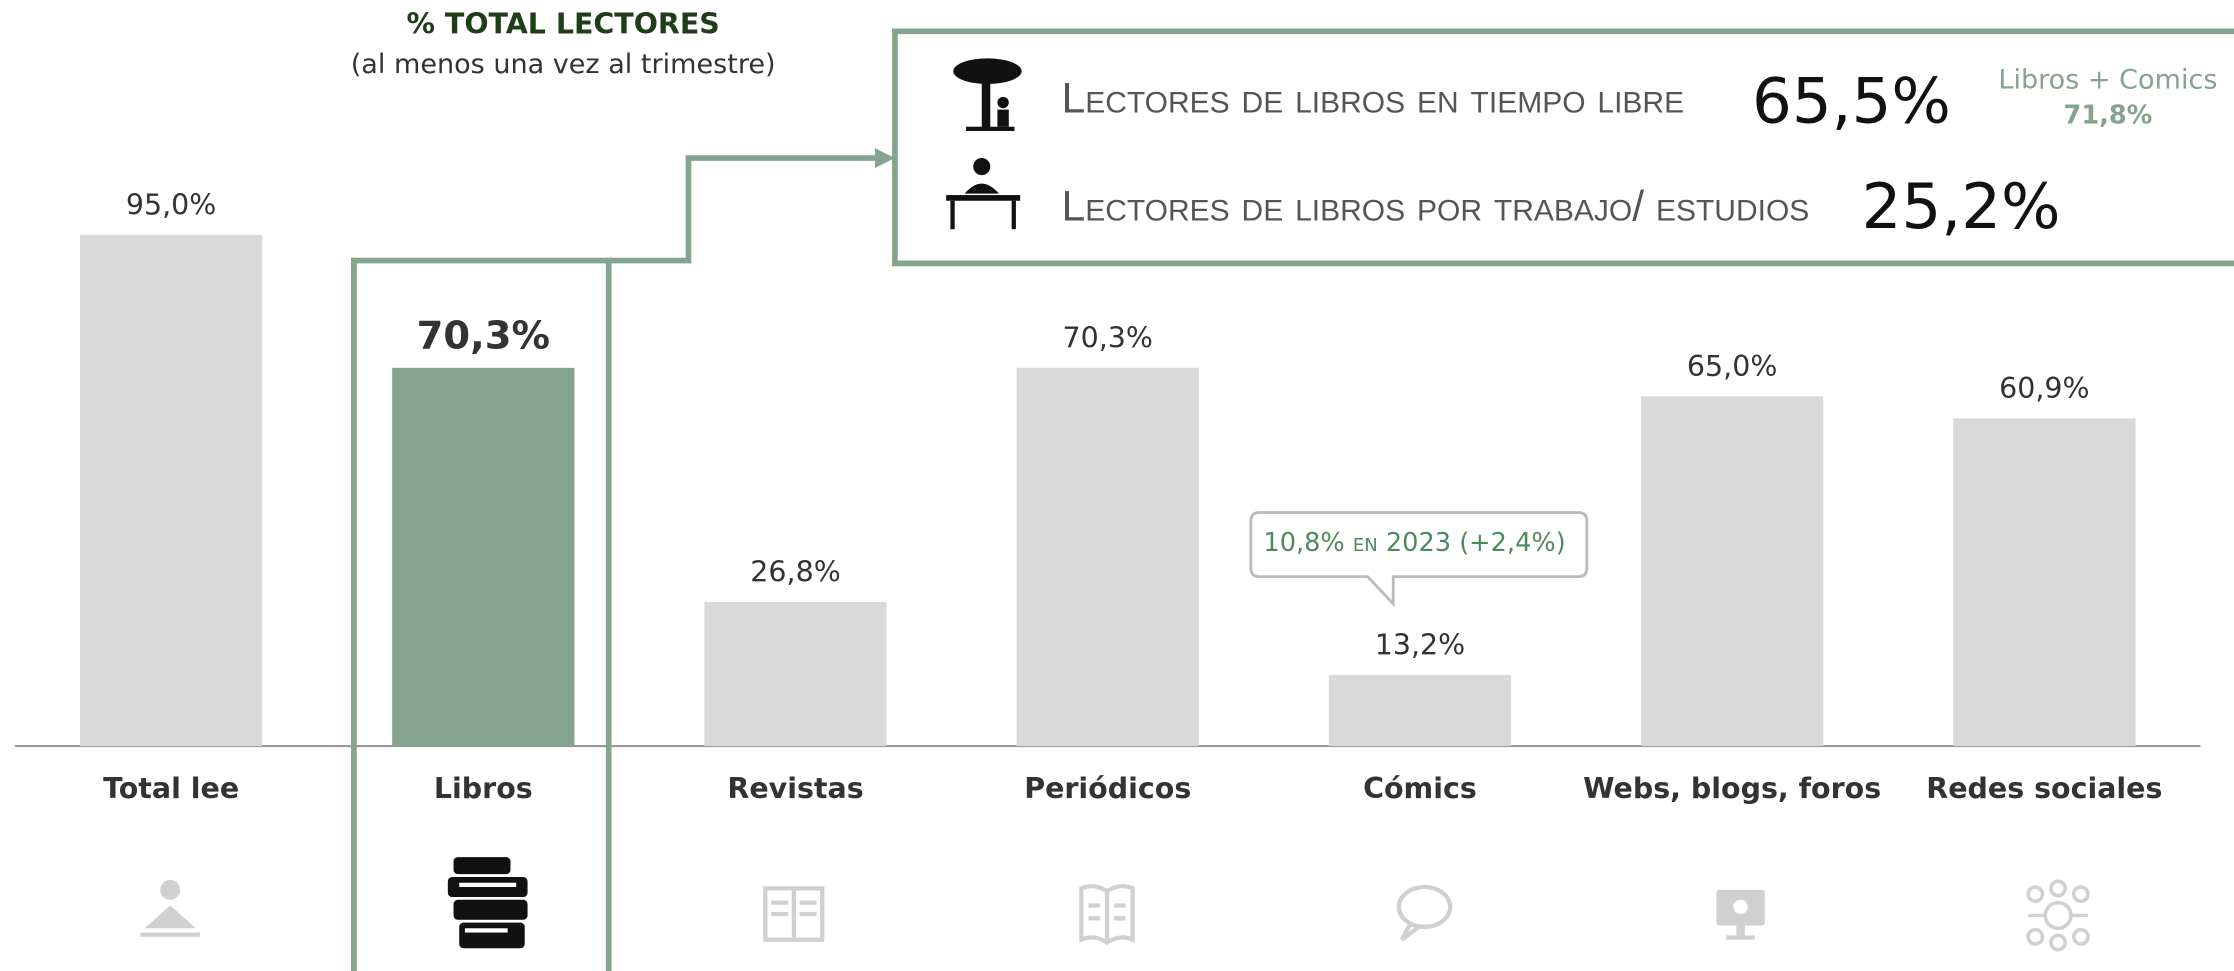 The height and width of the screenshot is (971, 2234). What do you see at coordinates (562, 24) in the screenshot?
I see `chart-title: % TOTAL LECTORES` at bounding box center [562, 24].